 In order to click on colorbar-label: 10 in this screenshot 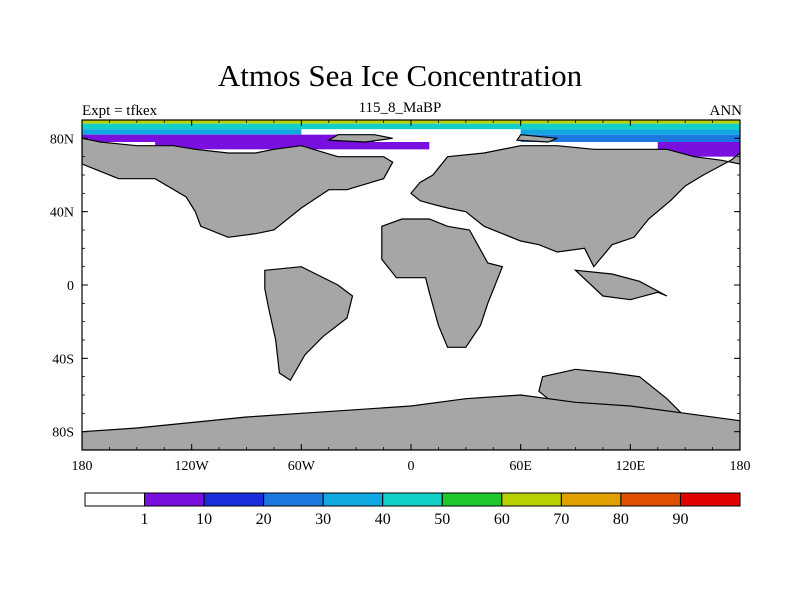, I will do `click(204, 519)`.